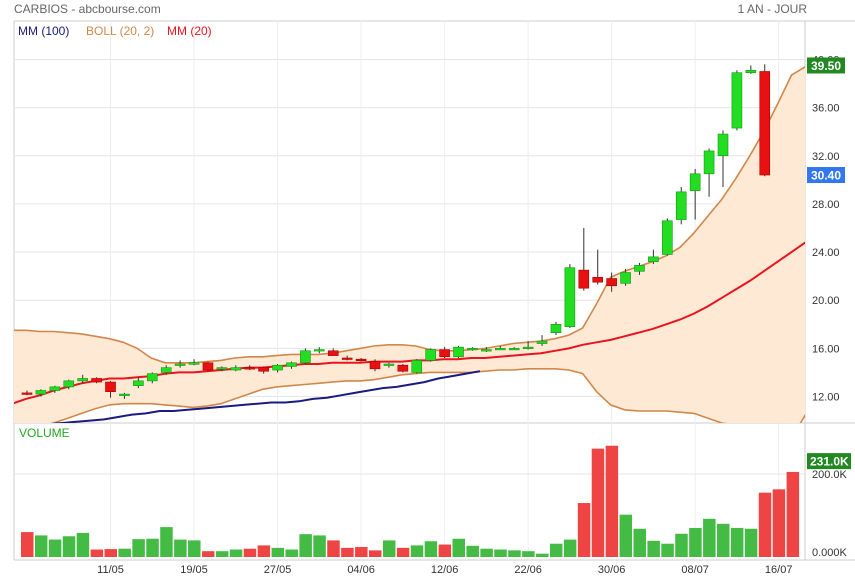 This screenshot has height=580, width=855. What do you see at coordinates (826, 157) in the screenshot?
I see `price-tick-label: 32.00` at bounding box center [826, 157].